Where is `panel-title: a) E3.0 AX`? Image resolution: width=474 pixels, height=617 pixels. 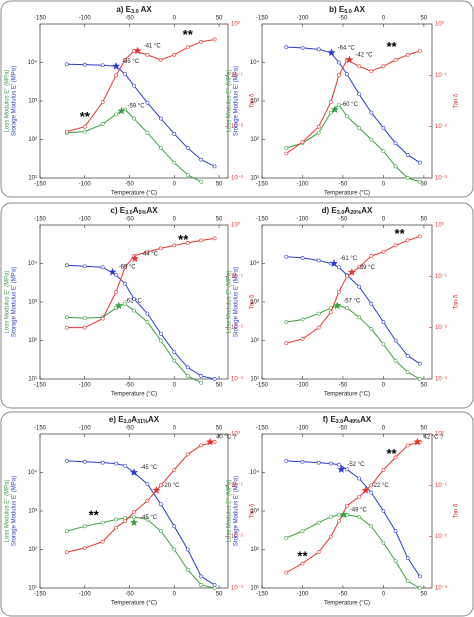 panel-title: a) E3.0 AX is located at coordinates (134, 10).